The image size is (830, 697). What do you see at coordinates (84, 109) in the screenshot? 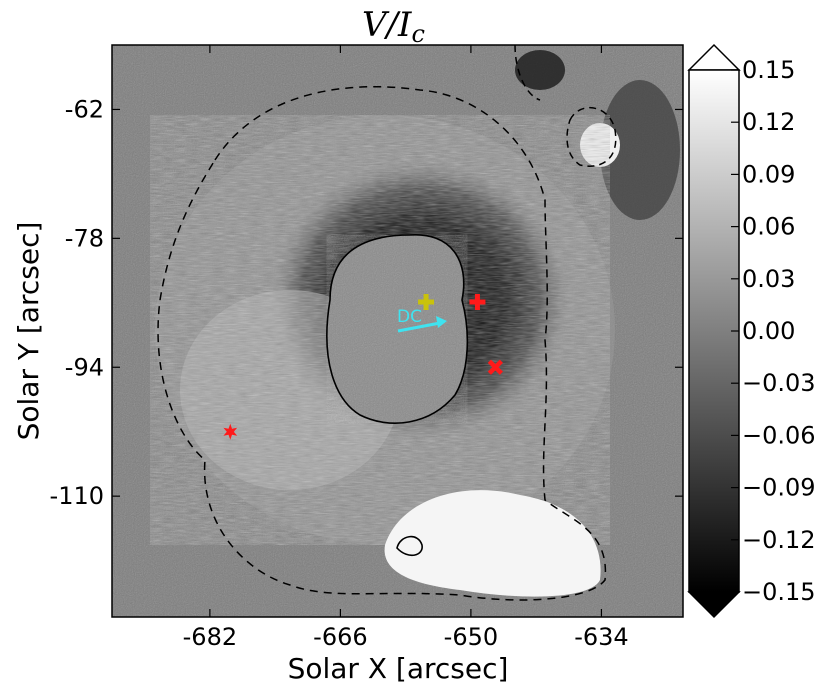
I see `y-tick-label: -62` at bounding box center [84, 109].